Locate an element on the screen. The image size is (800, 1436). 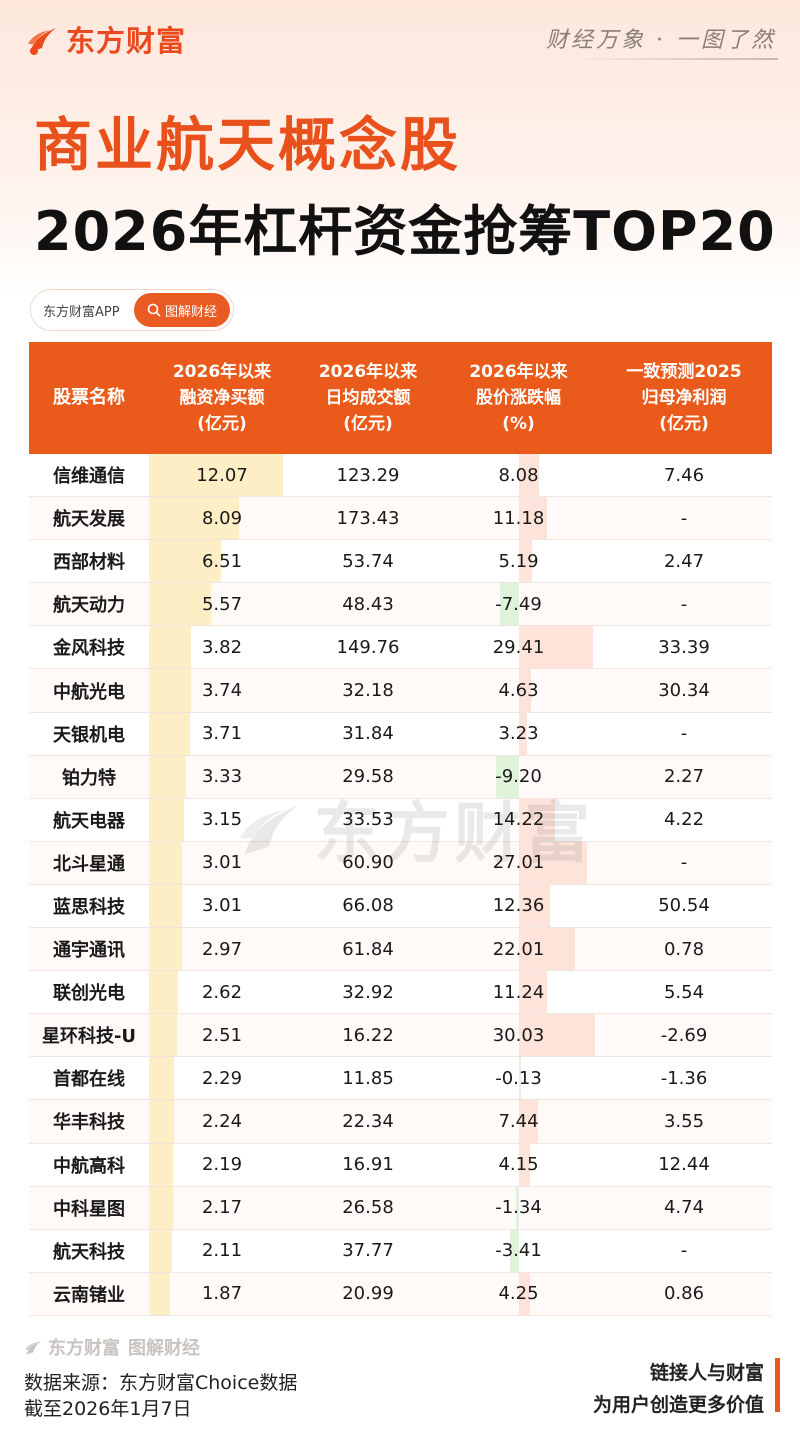
net-buy-cell: 3.74 is located at coordinates (222, 690).